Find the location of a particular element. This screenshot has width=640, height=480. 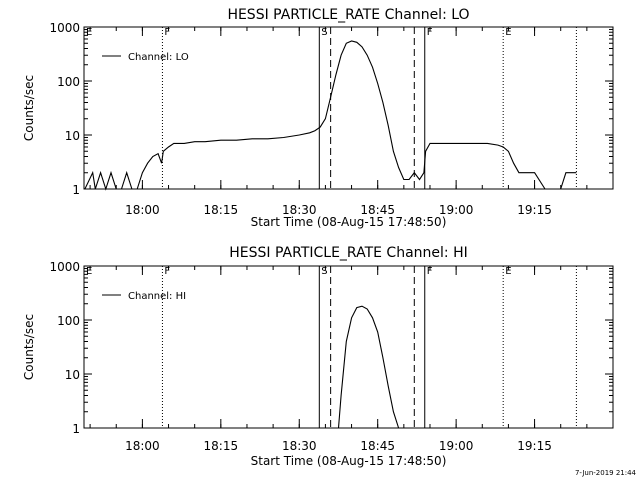

legend-entry: Channel: HI is located at coordinates (157, 296).